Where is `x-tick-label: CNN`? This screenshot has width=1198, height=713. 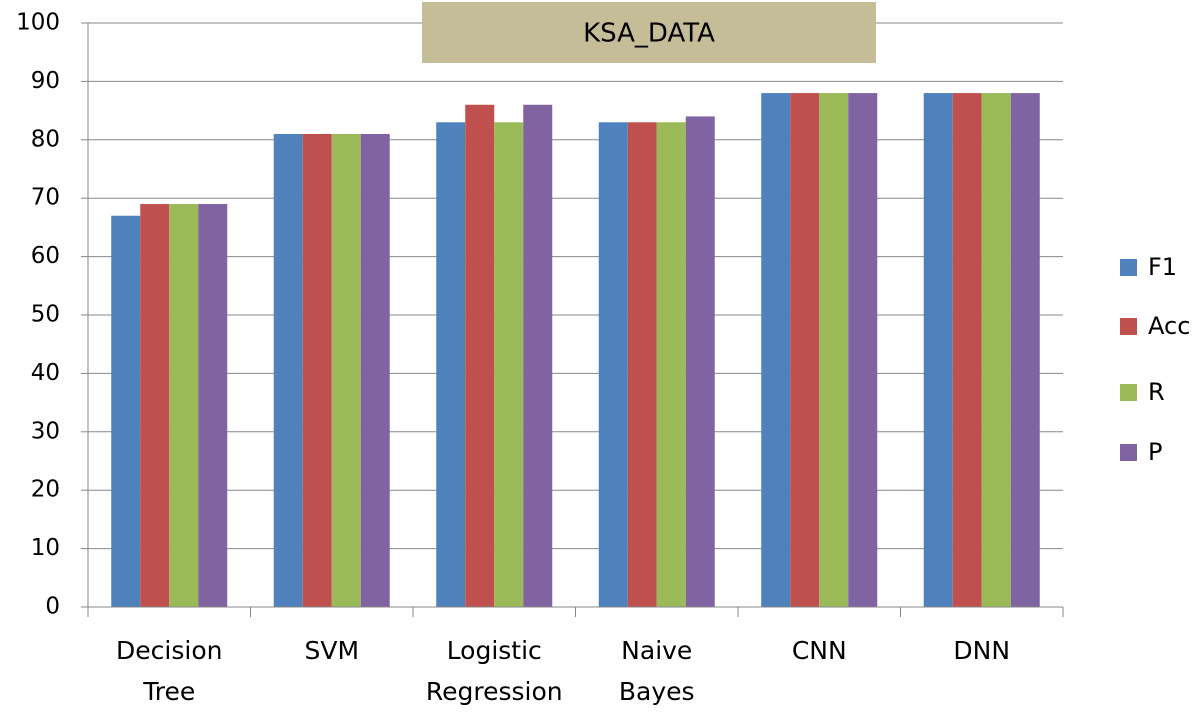
x-tick-label: CNN is located at coordinates (819, 650).